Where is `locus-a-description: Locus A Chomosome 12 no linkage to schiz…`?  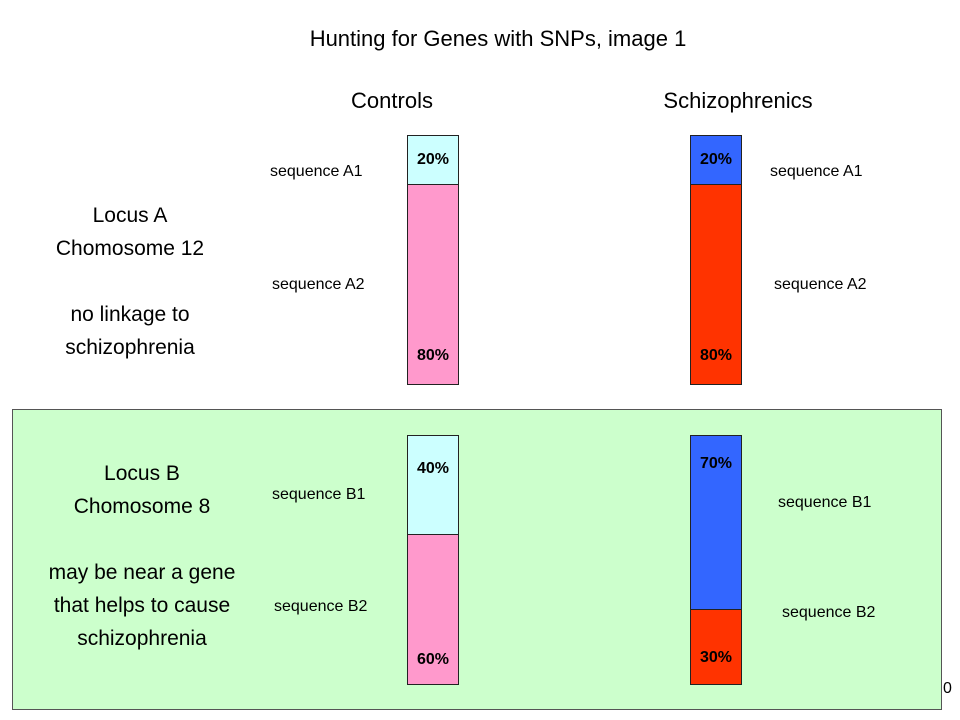
locus-a-description: Locus A Chomosome 12 no linkage to schiz… is located at coordinates (130, 281).